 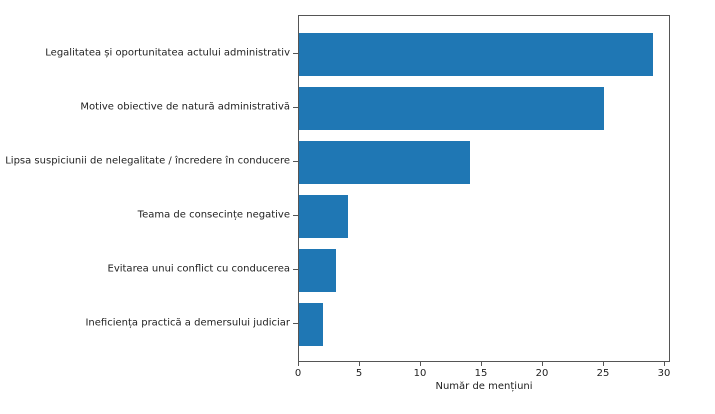 What do you see at coordinates (359, 373) in the screenshot?
I see `x-tick-label: 5` at bounding box center [359, 373].